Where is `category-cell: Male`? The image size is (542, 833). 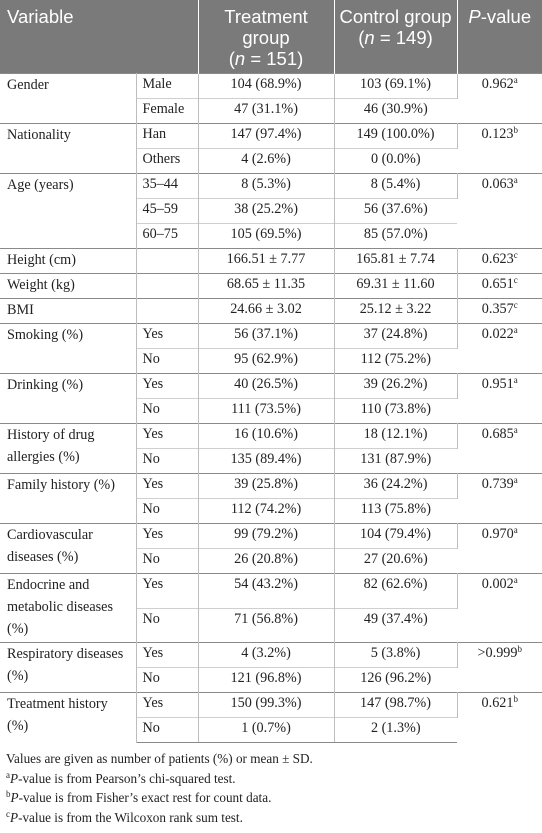 category-cell: Male is located at coordinates (167, 86).